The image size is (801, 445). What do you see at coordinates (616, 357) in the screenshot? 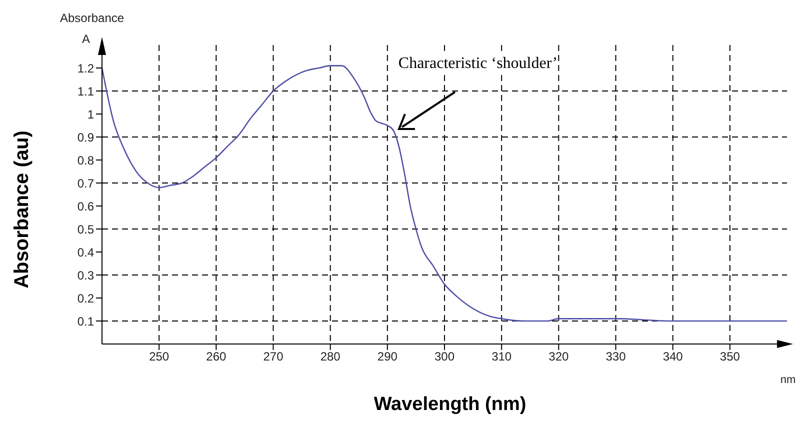
I see `x-tick-label: 330` at bounding box center [616, 357].